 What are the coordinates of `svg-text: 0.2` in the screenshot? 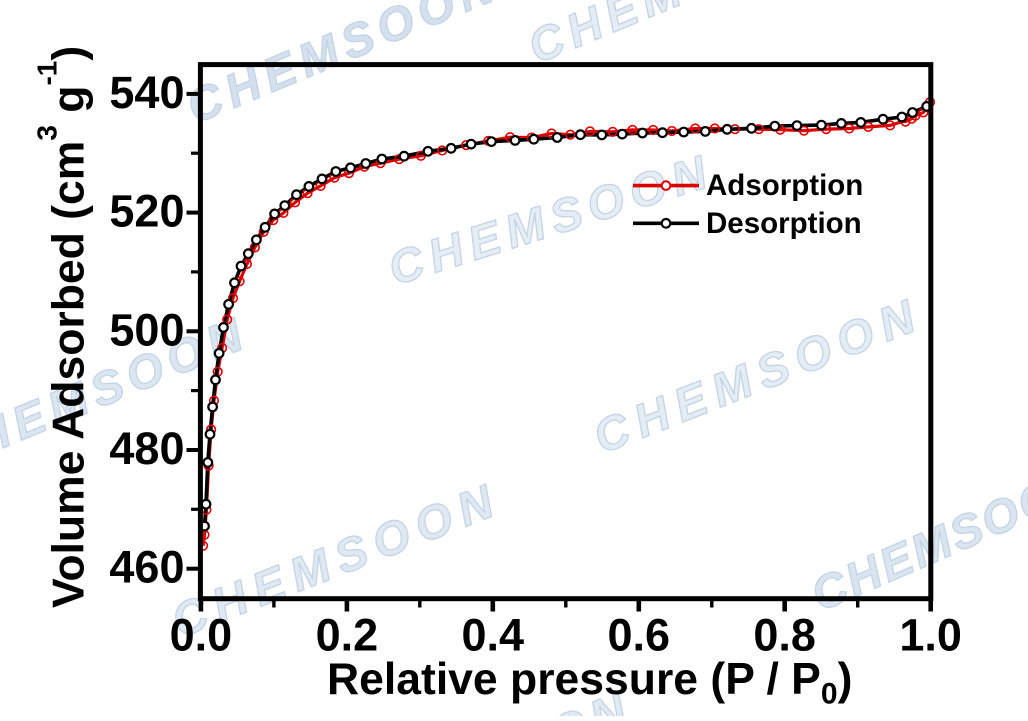 It's located at (347, 635).